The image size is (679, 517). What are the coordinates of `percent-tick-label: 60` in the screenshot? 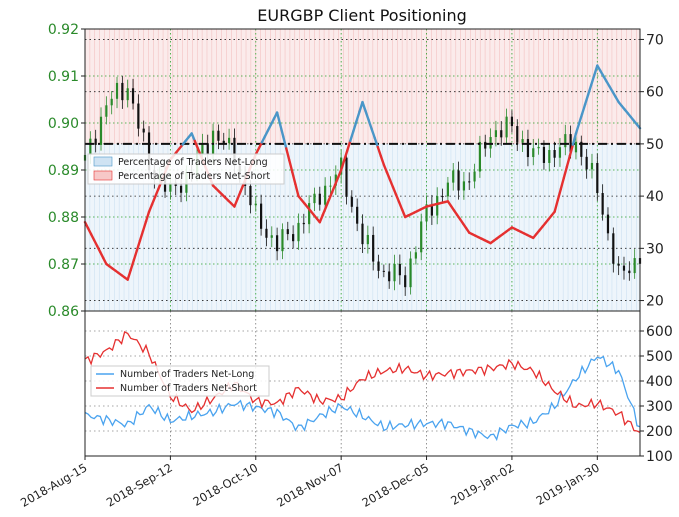 It's located at (655, 93).